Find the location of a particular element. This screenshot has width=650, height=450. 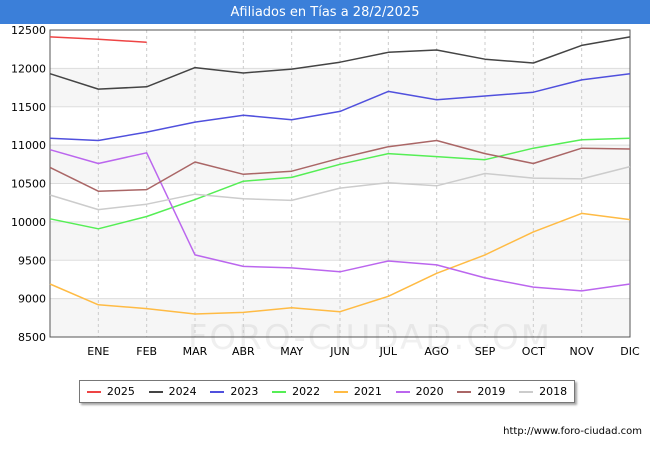

chart-title-bar: Afiliados en Tías a 28/2/2025 is located at coordinates (325, 12).